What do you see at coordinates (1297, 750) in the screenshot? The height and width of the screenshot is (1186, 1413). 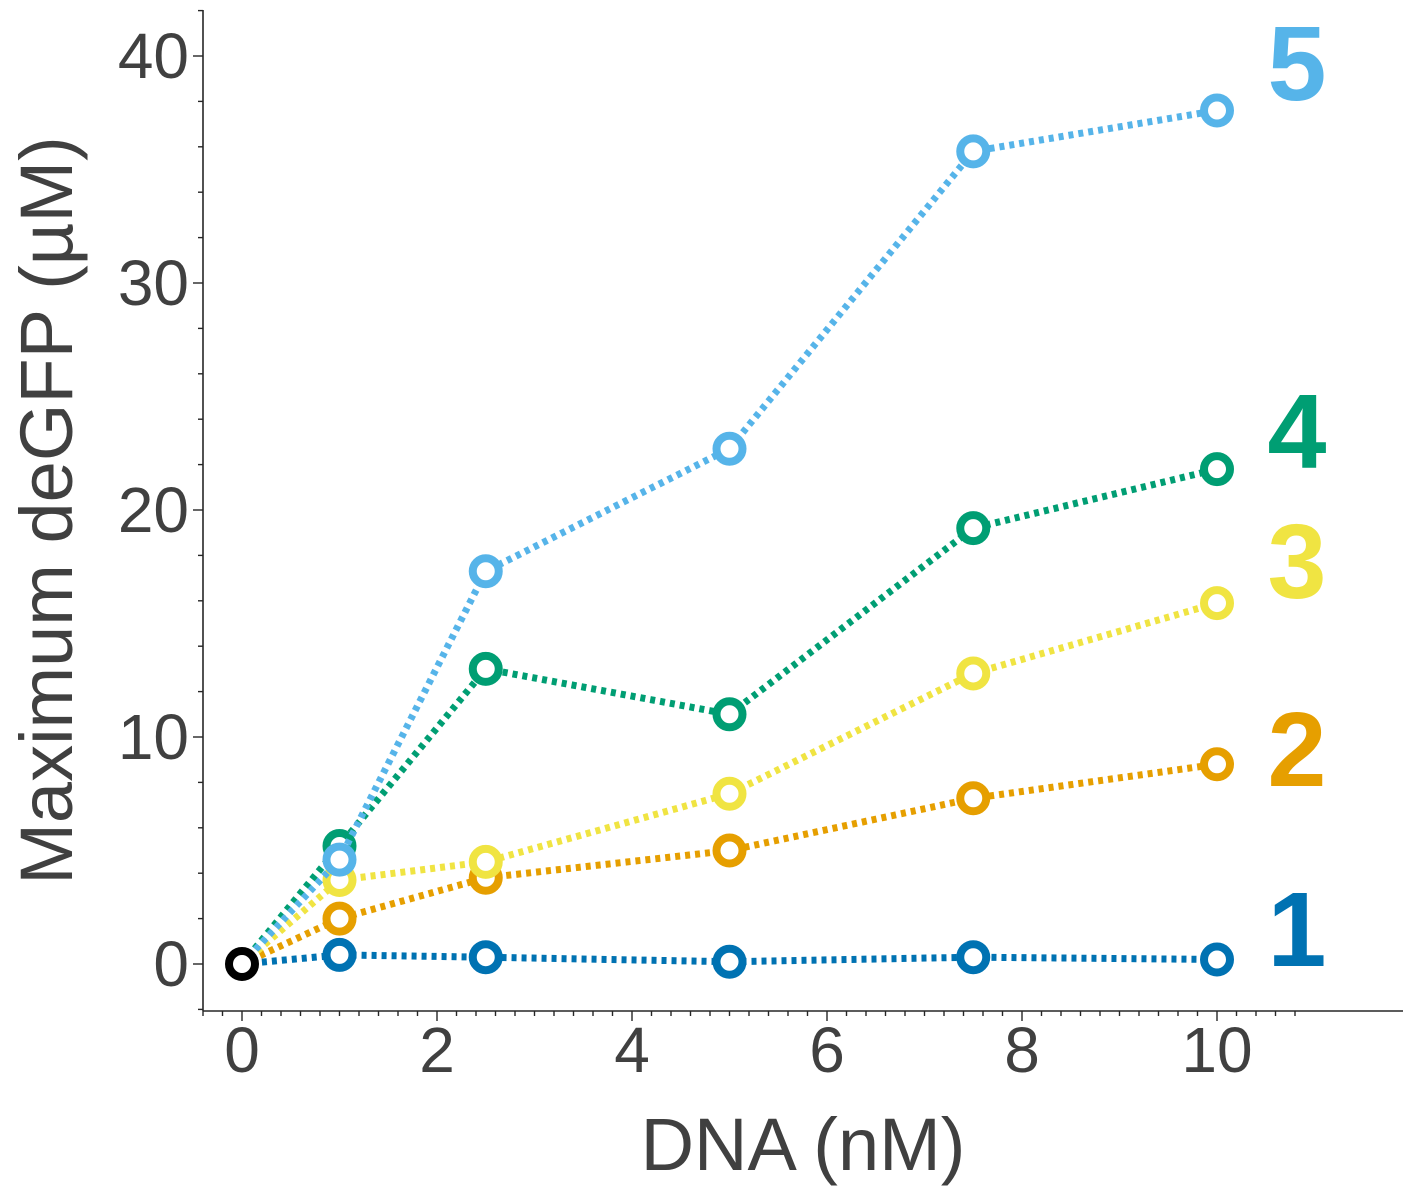 I see `series-label-2: 2` at bounding box center [1297, 750].